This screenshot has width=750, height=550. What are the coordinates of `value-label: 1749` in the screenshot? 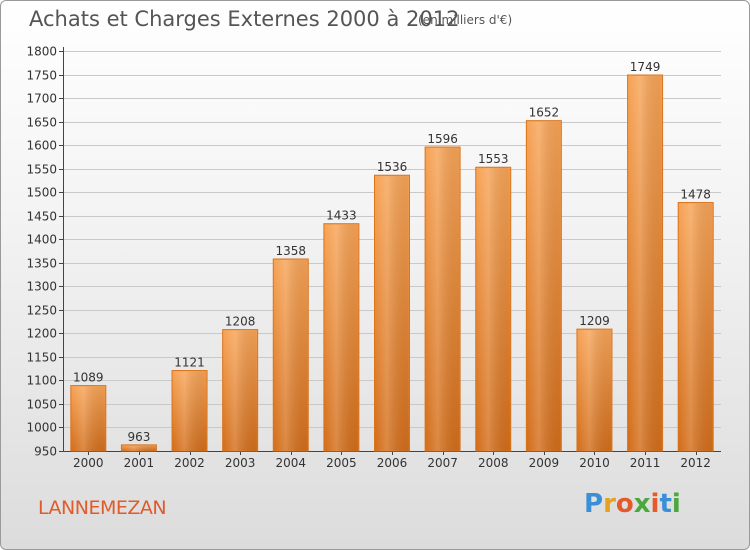 It's located at (645, 67).